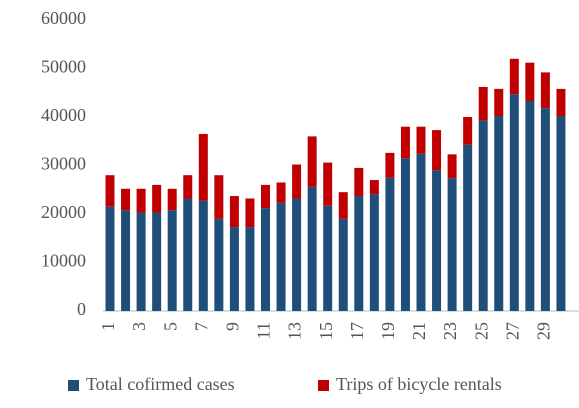 This screenshot has width=579, height=408. Describe the element at coordinates (419, 384) in the screenshot. I see `legend-label: Trips of bicycle rentals` at that location.